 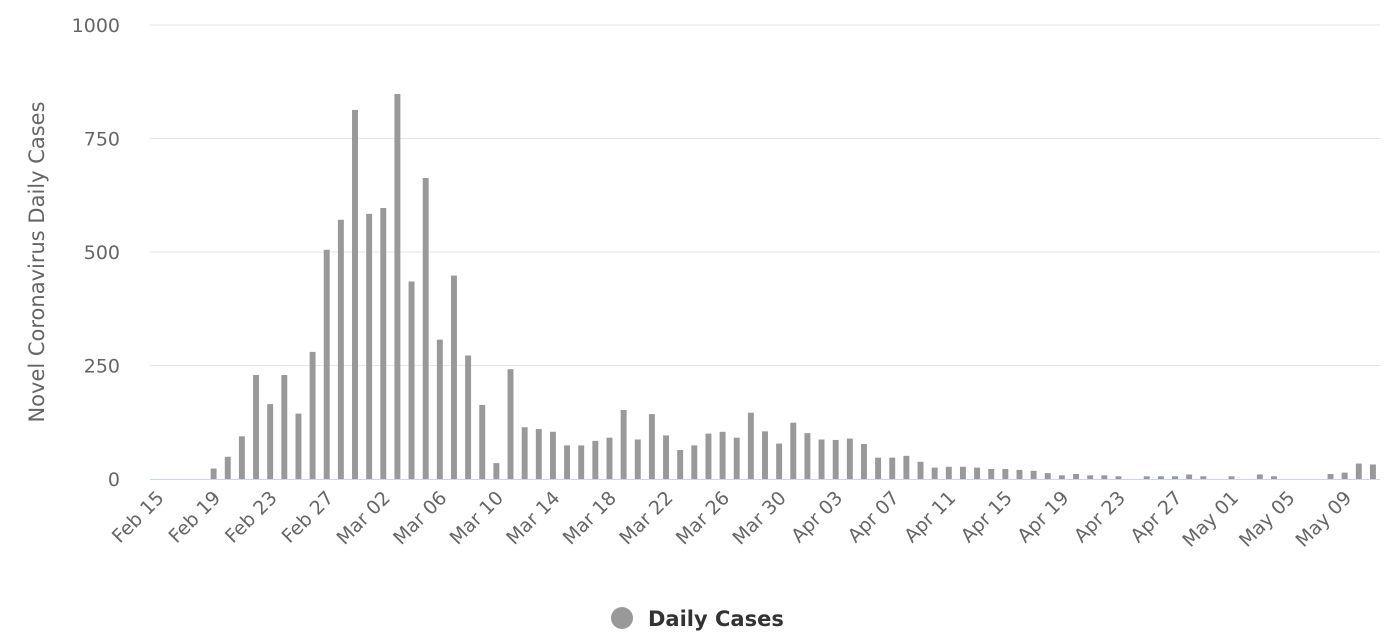 What do you see at coordinates (930, 517) in the screenshot?
I see `x-tick-label: Apr 11` at bounding box center [930, 517].